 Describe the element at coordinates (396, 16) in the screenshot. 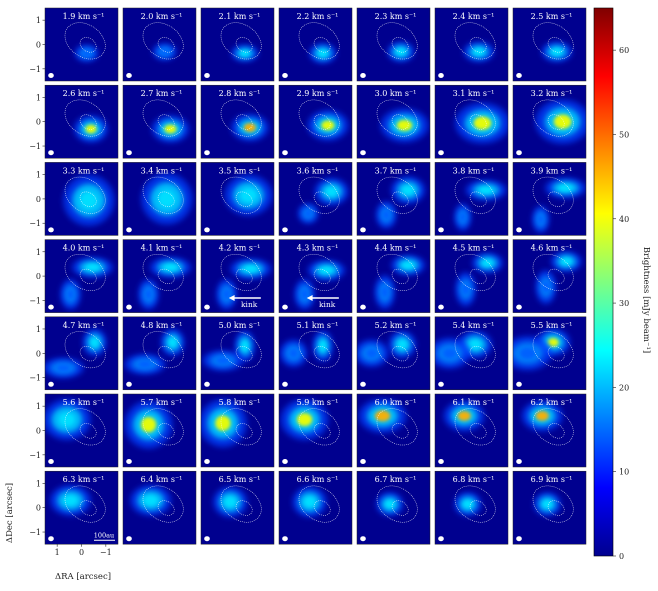

I see `channel-velocity-label: 2.3 km s⁻¹` at that location.